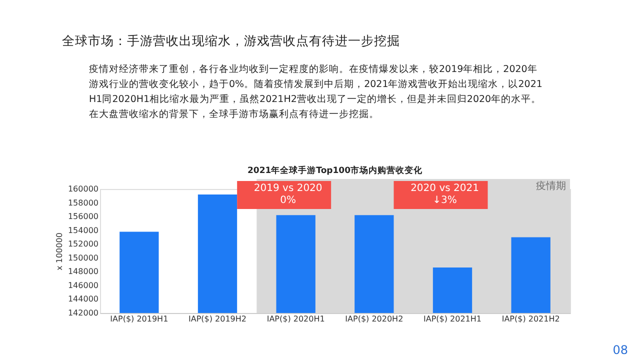 The image size is (640, 360). Describe the element at coordinates (231, 40) in the screenshot. I see `chart-title: 全球市场：手游营收出现缩水，游戏营收点有待进一步挖掘` at that location.